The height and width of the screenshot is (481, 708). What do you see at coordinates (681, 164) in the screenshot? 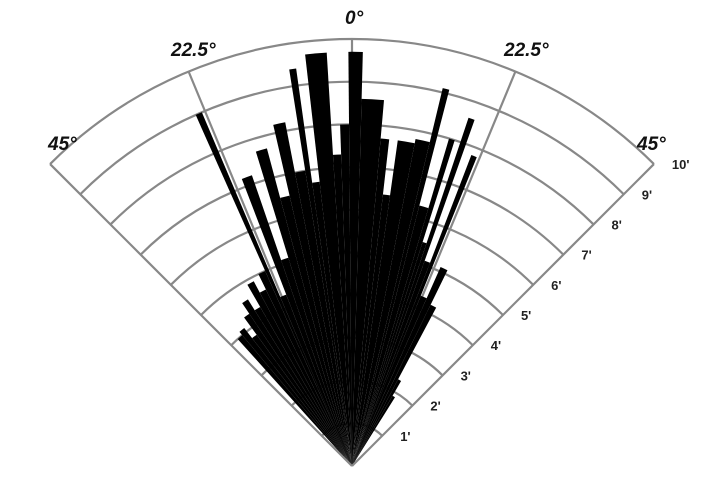
I see `radial-tick-label: 10'` at bounding box center [681, 164].